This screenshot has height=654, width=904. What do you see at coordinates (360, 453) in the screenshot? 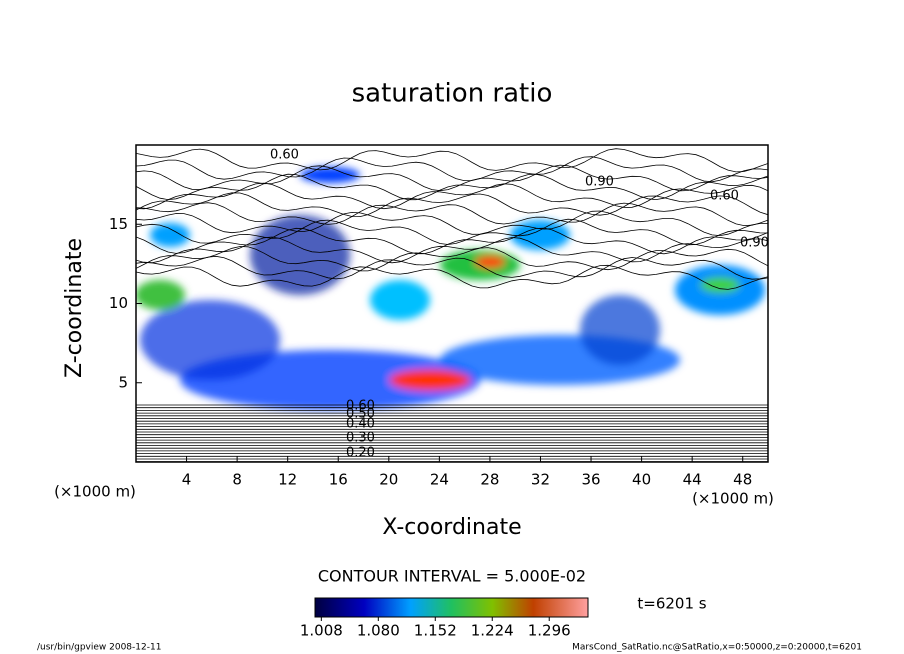
I see `contour-label: 0.20` at bounding box center [360, 453].